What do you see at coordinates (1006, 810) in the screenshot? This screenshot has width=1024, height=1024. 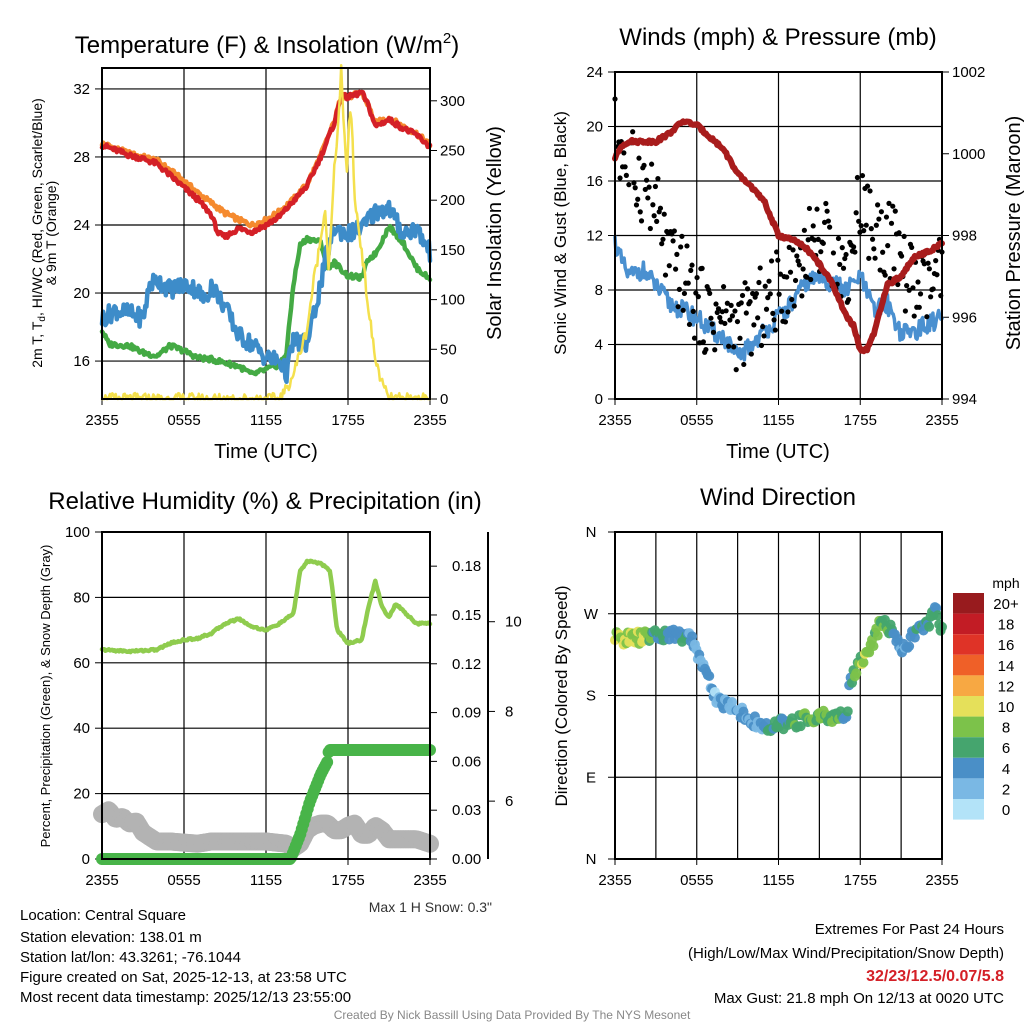 I see `legend-label: 0` at bounding box center [1006, 810].